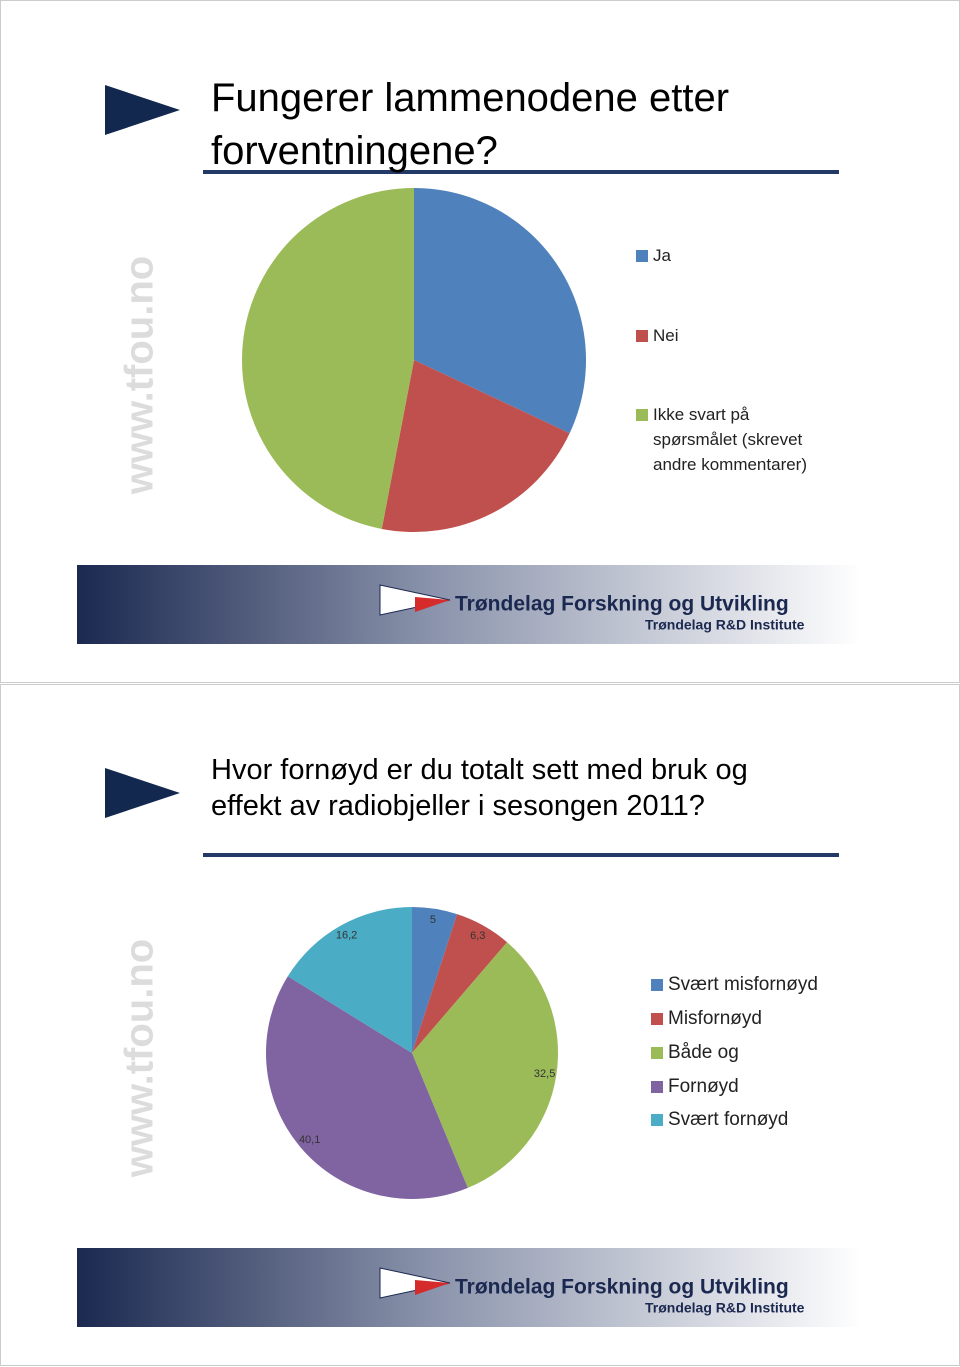  What do you see at coordinates (309, 1140) in the screenshot?
I see `data-label: 40,1` at bounding box center [309, 1140].